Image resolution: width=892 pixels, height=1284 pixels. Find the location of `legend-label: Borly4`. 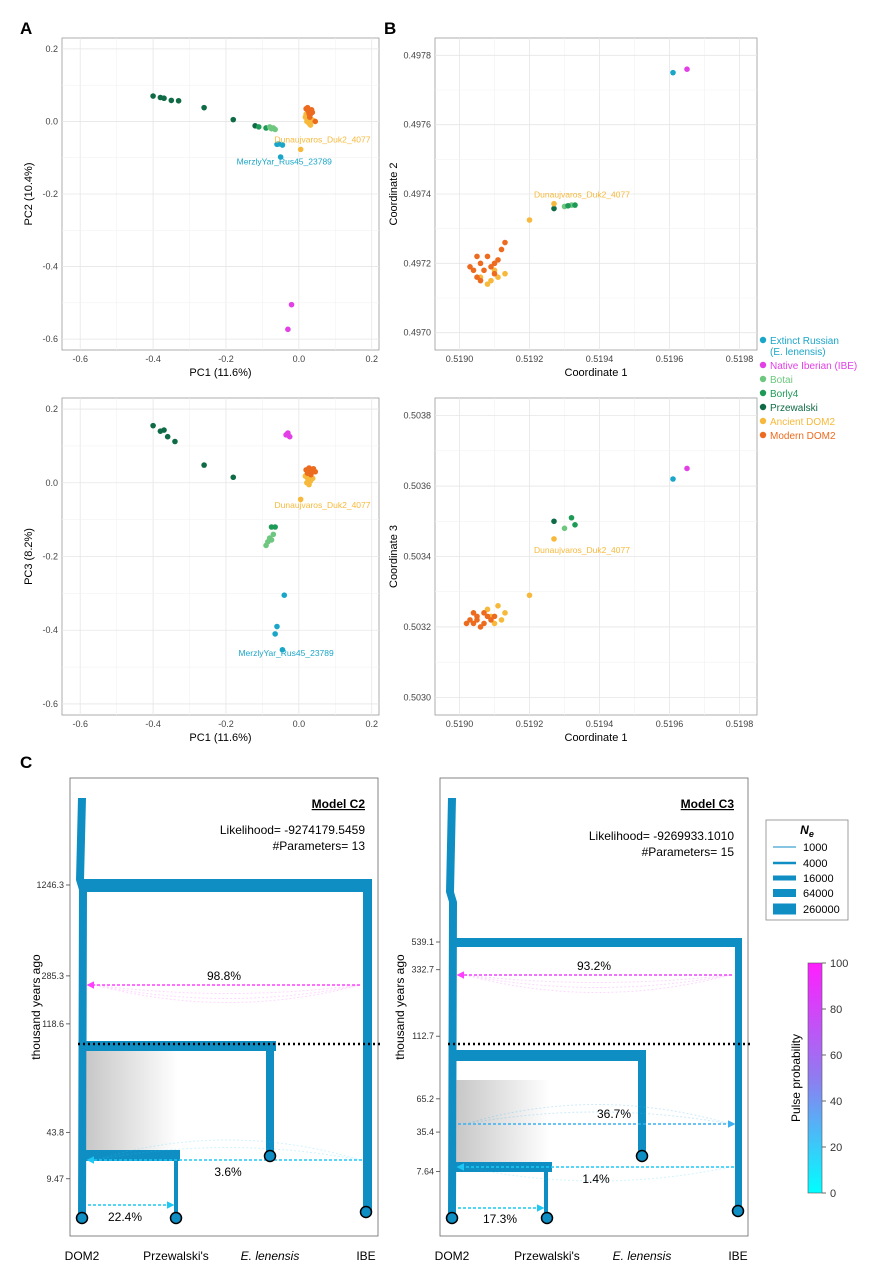

legend-label: Borly4 is located at coordinates (784, 394).